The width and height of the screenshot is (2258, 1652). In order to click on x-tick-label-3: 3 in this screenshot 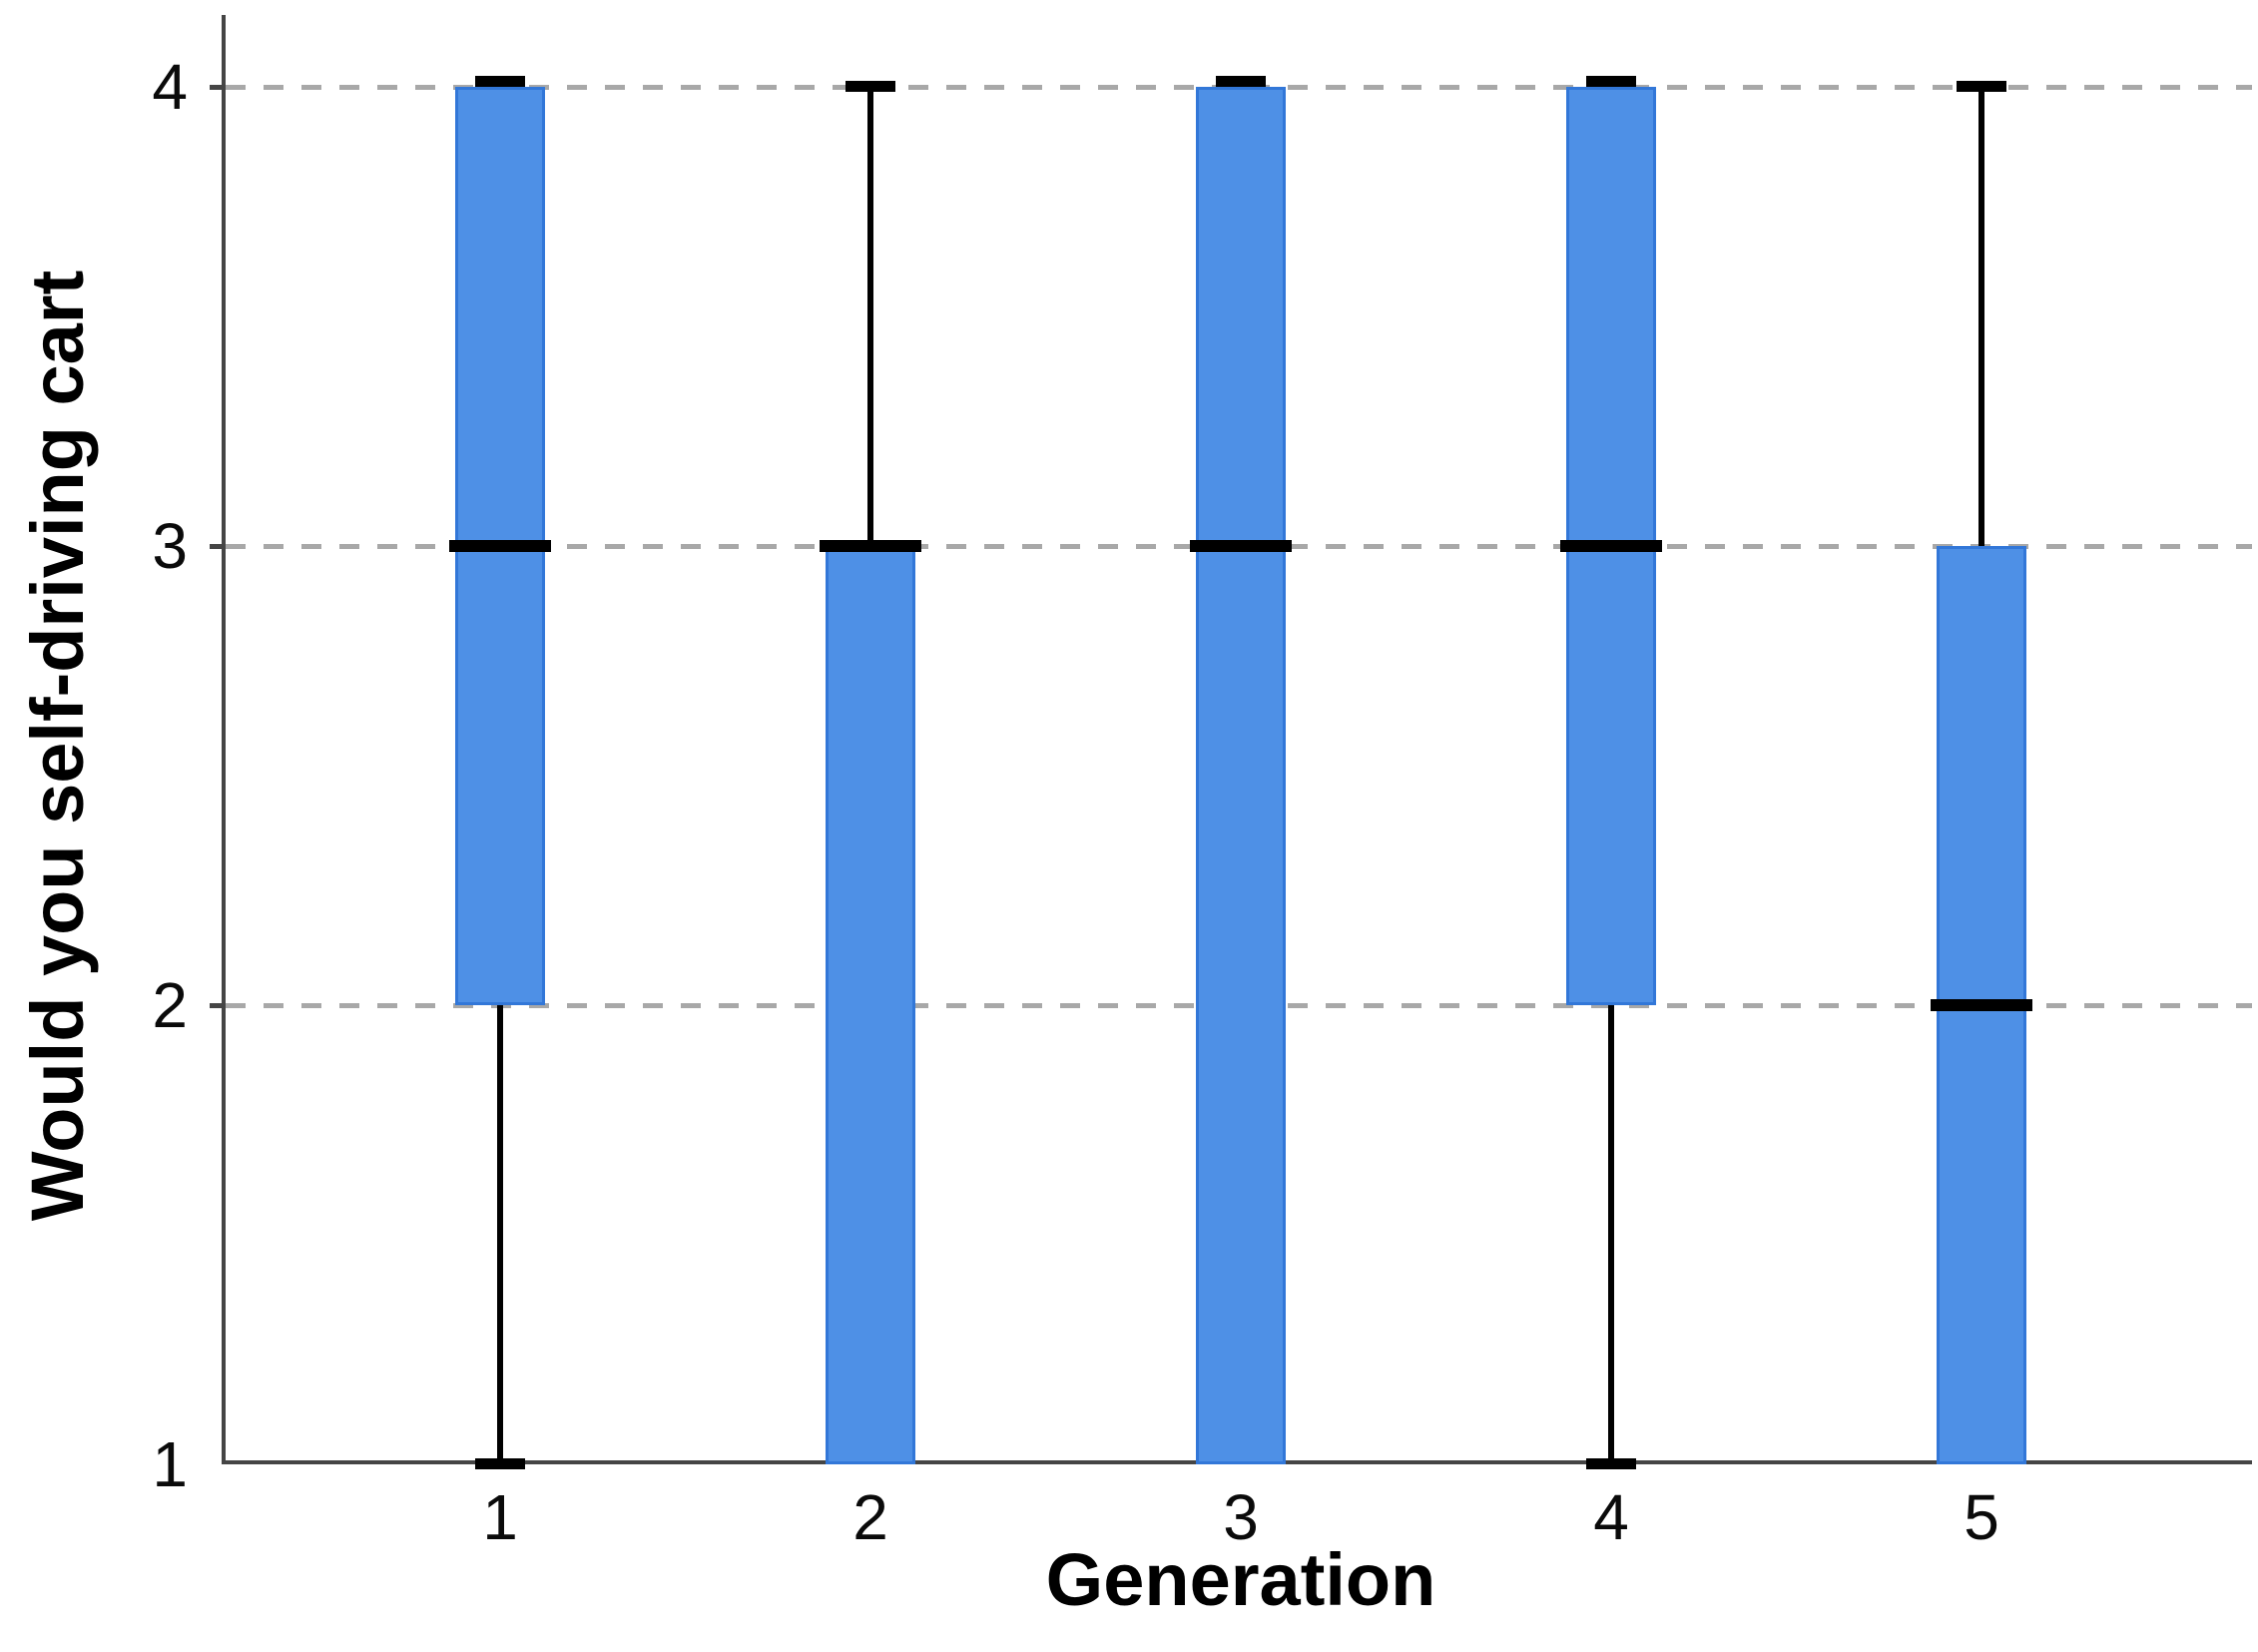, I will do `click(1241, 1517)`.